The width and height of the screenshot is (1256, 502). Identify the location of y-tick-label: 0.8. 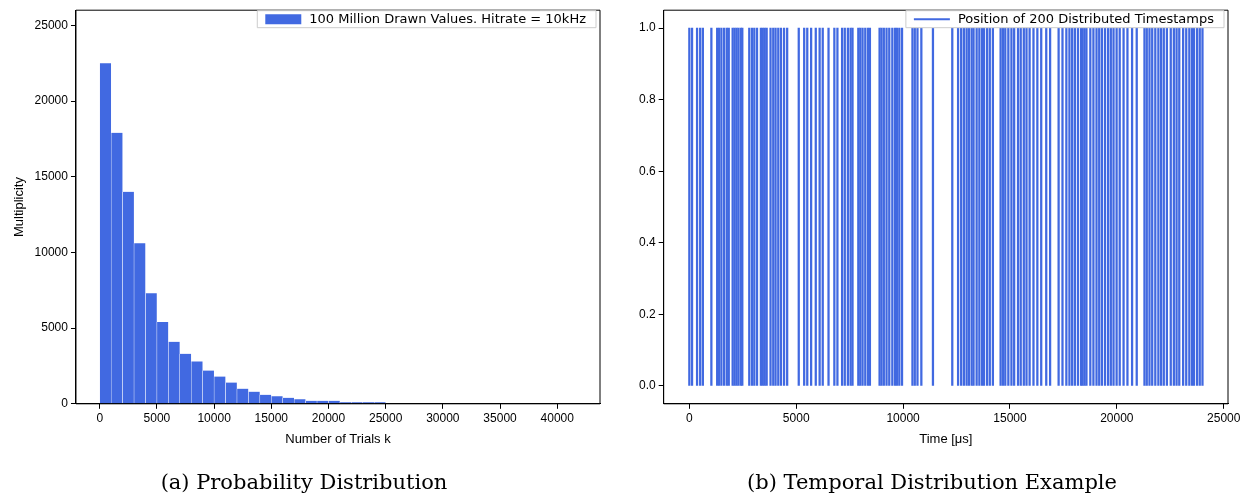
(647, 98).